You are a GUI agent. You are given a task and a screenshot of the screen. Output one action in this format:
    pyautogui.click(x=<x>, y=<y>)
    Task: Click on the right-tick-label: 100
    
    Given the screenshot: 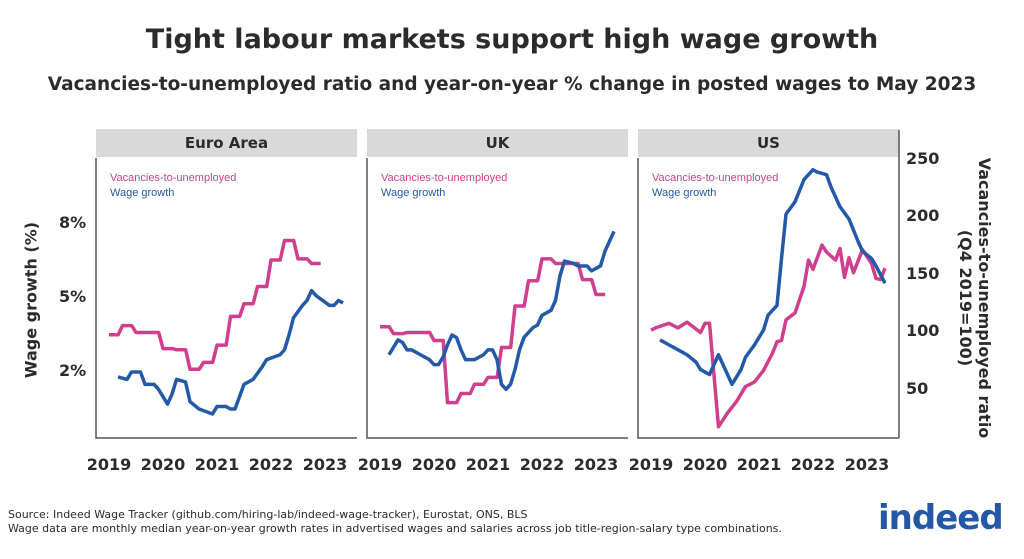 What is the action you would take?
    pyautogui.click(x=923, y=330)
    